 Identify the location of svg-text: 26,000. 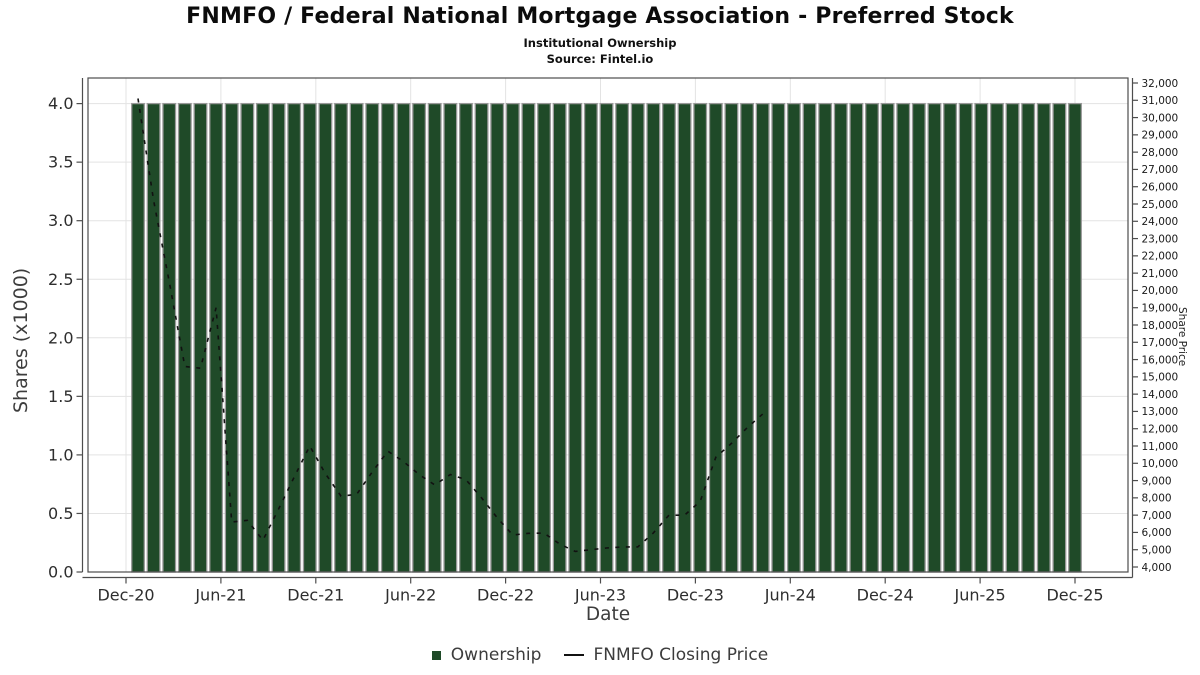
(1160, 188).